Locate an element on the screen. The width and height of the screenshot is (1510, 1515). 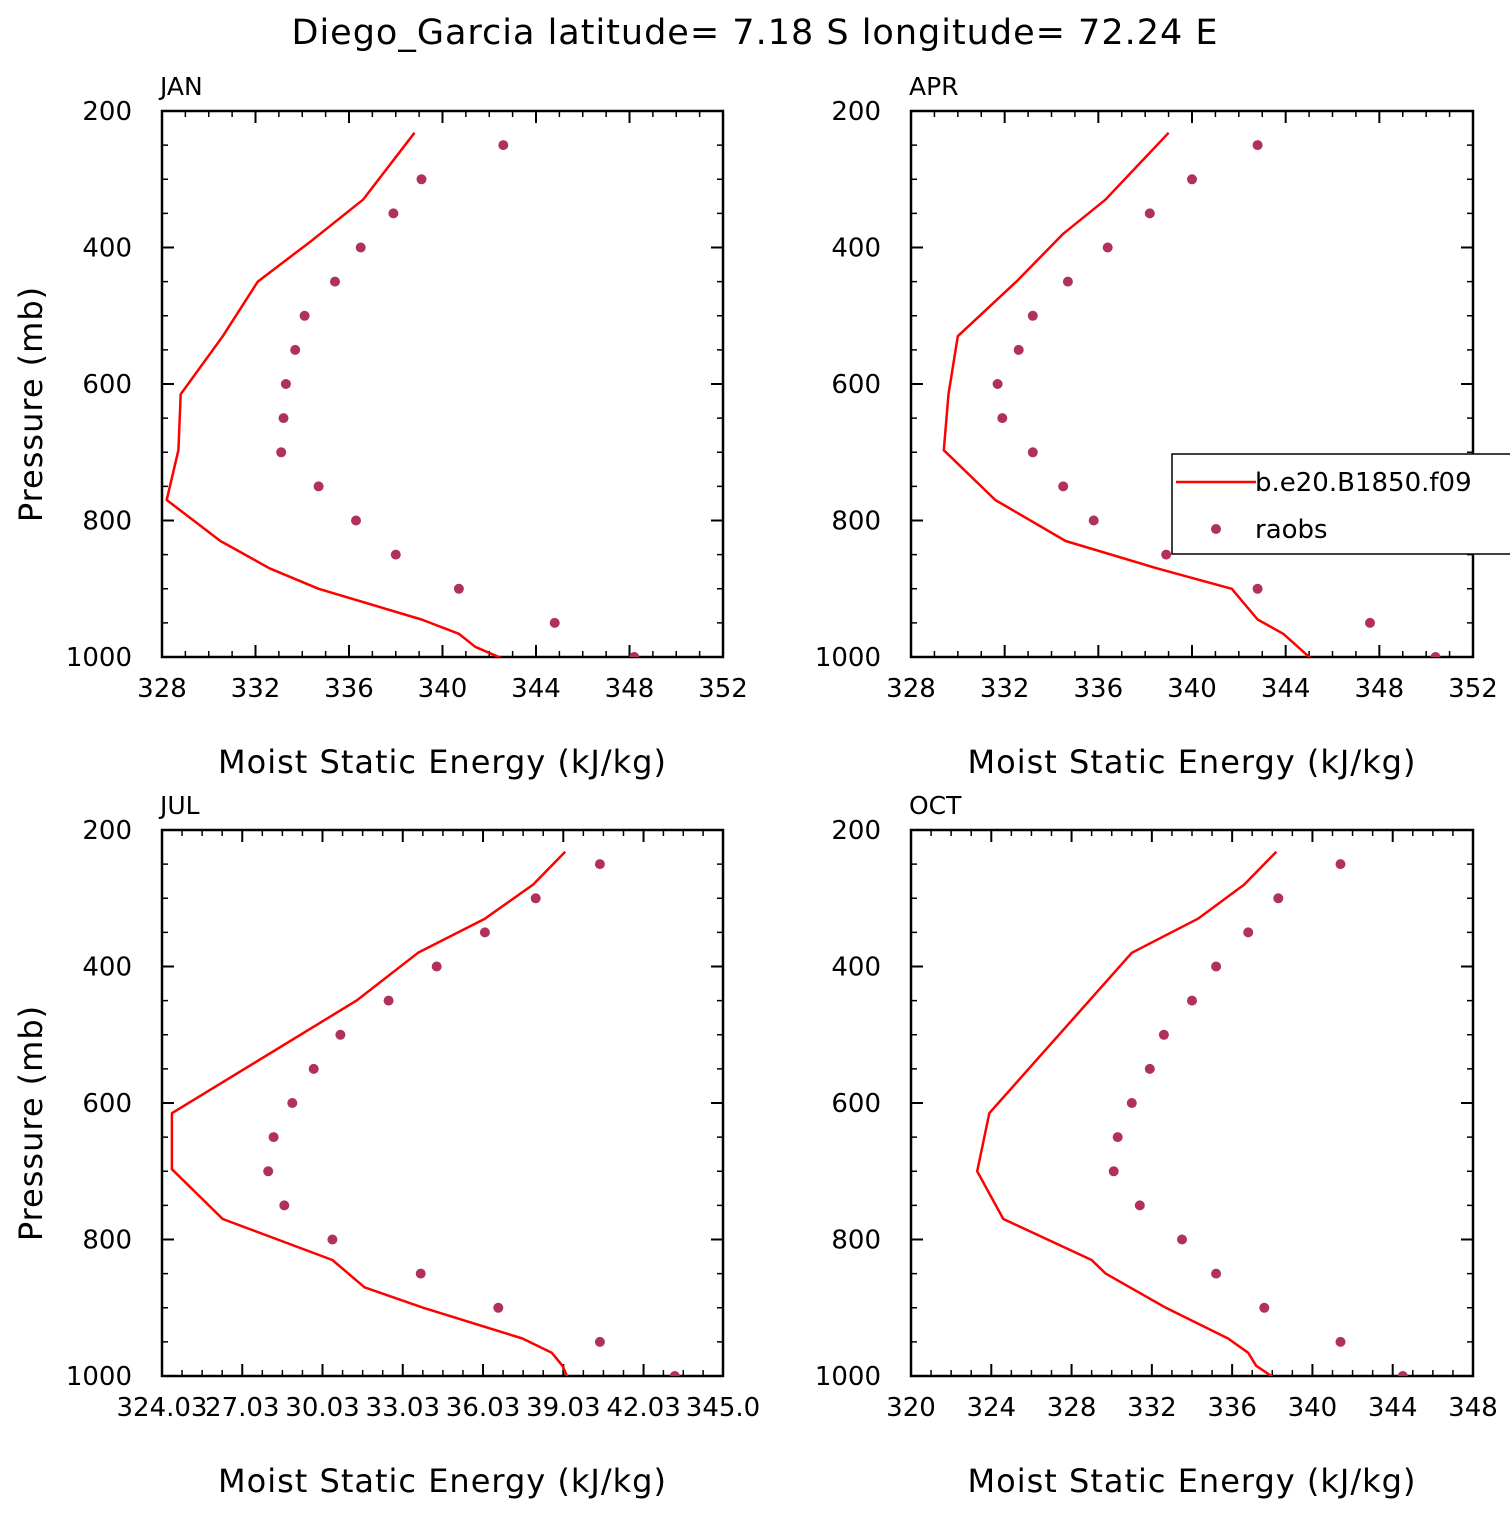
x-tick-label: 33.03 is located at coordinates (403, 1408).